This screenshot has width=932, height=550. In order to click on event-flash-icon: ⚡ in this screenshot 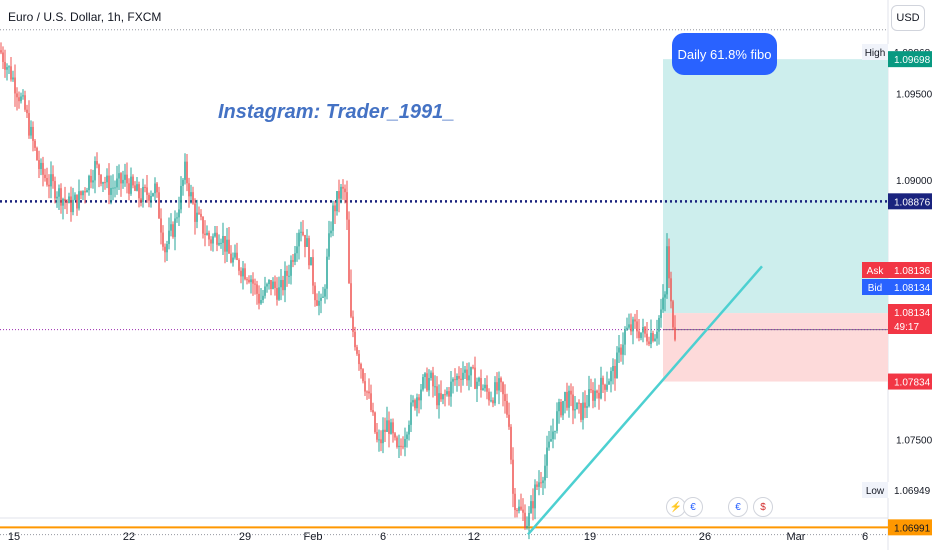, I will do `click(676, 507)`.